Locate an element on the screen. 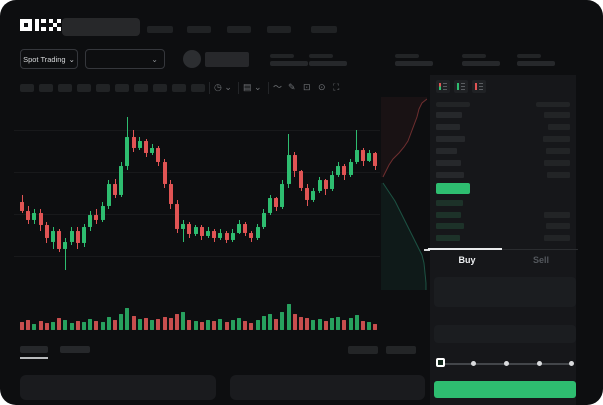  orderbook-asks-view-icon is located at coordinates (479, 86).